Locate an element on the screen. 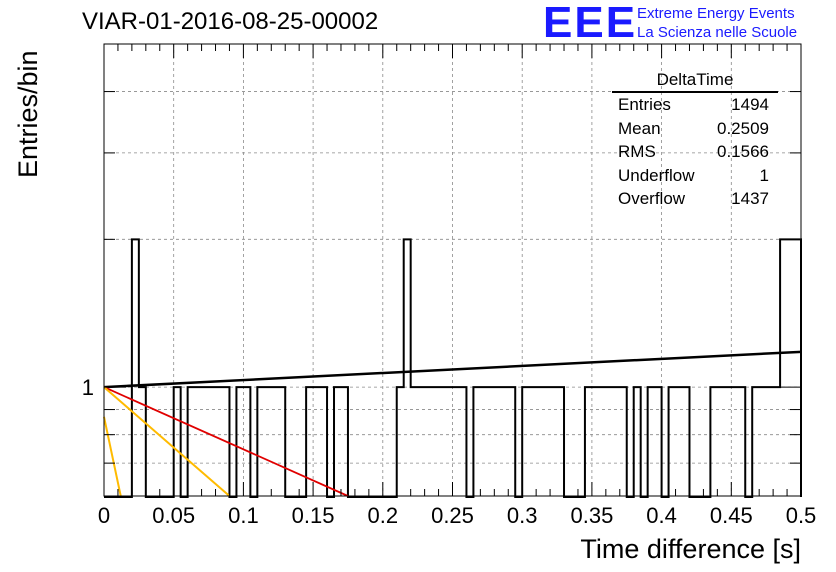  x-axis-label: Time difference [s] is located at coordinates (690, 549).